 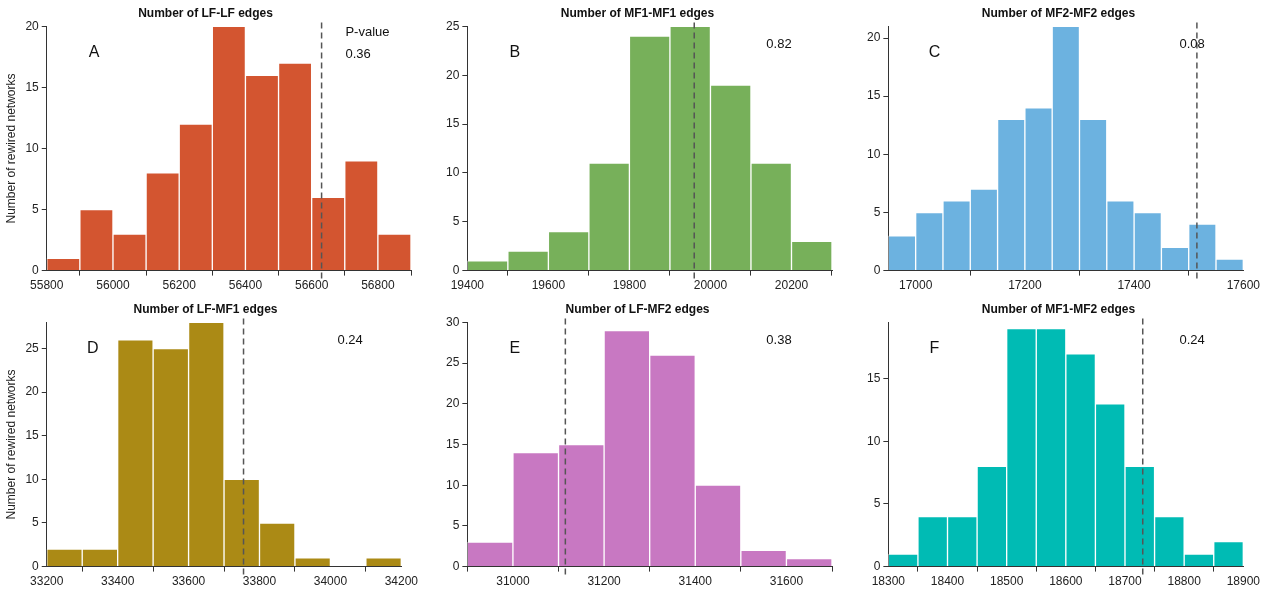 What do you see at coordinates (206, 12) in the screenshot?
I see `chart-title: Number of LF-LF edges` at bounding box center [206, 12].